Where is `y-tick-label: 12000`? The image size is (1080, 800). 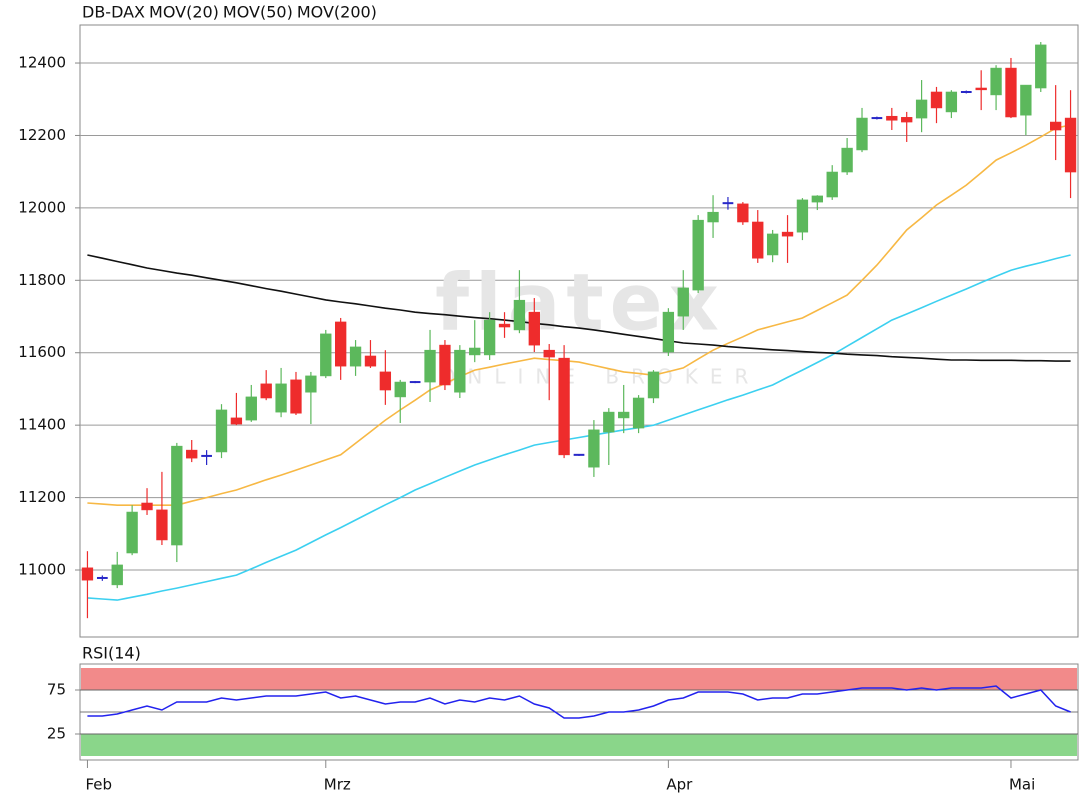
y-tick-label: 12000 is located at coordinates (42, 207).